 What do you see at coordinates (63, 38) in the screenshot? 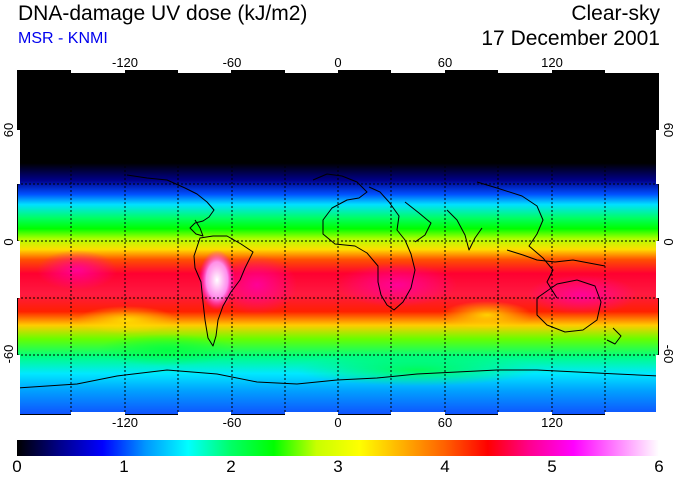
I see `credit-label: MSR - KNMI` at bounding box center [63, 38].